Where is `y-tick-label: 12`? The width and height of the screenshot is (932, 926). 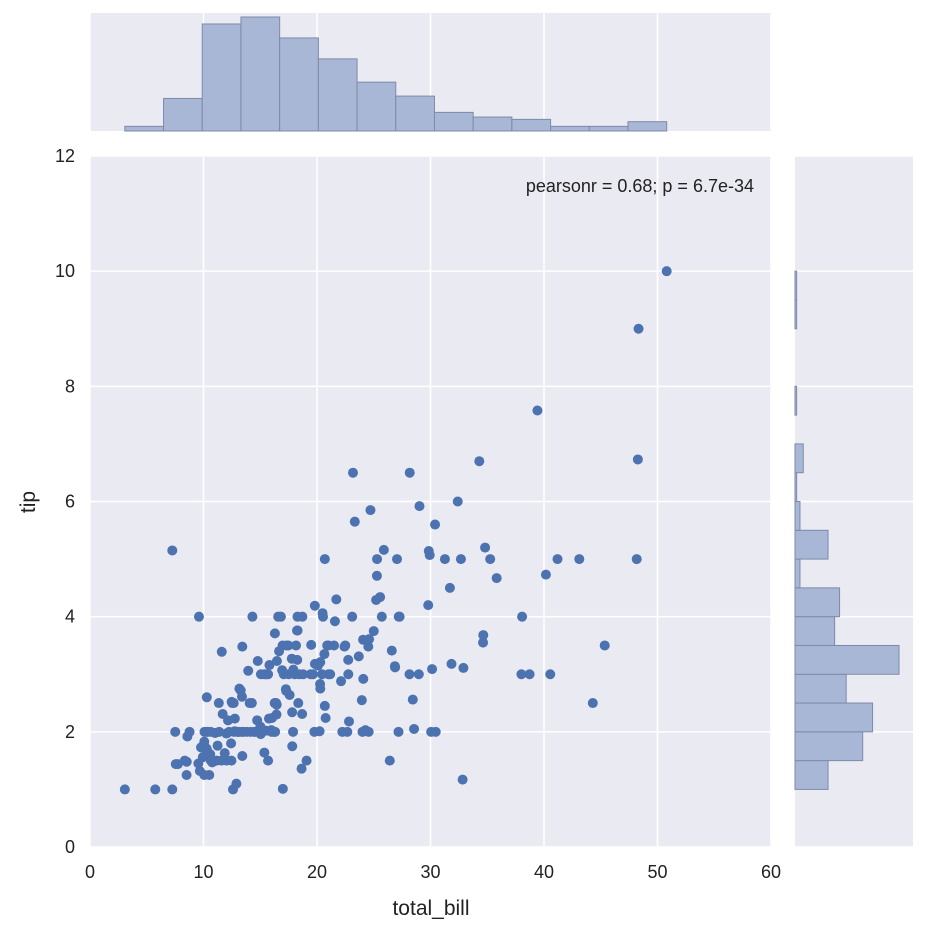 y-tick-label: 12 is located at coordinates (65, 156).